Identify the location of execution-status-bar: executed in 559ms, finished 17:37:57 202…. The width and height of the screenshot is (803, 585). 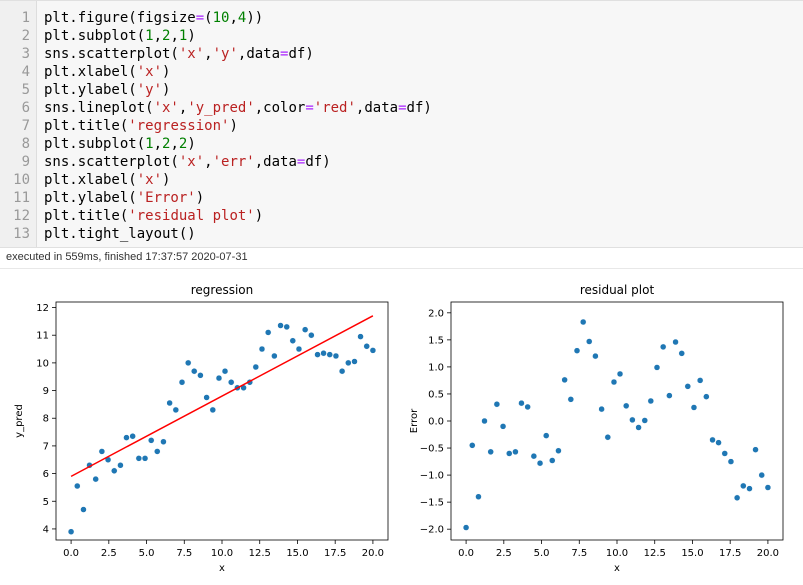
(401, 258).